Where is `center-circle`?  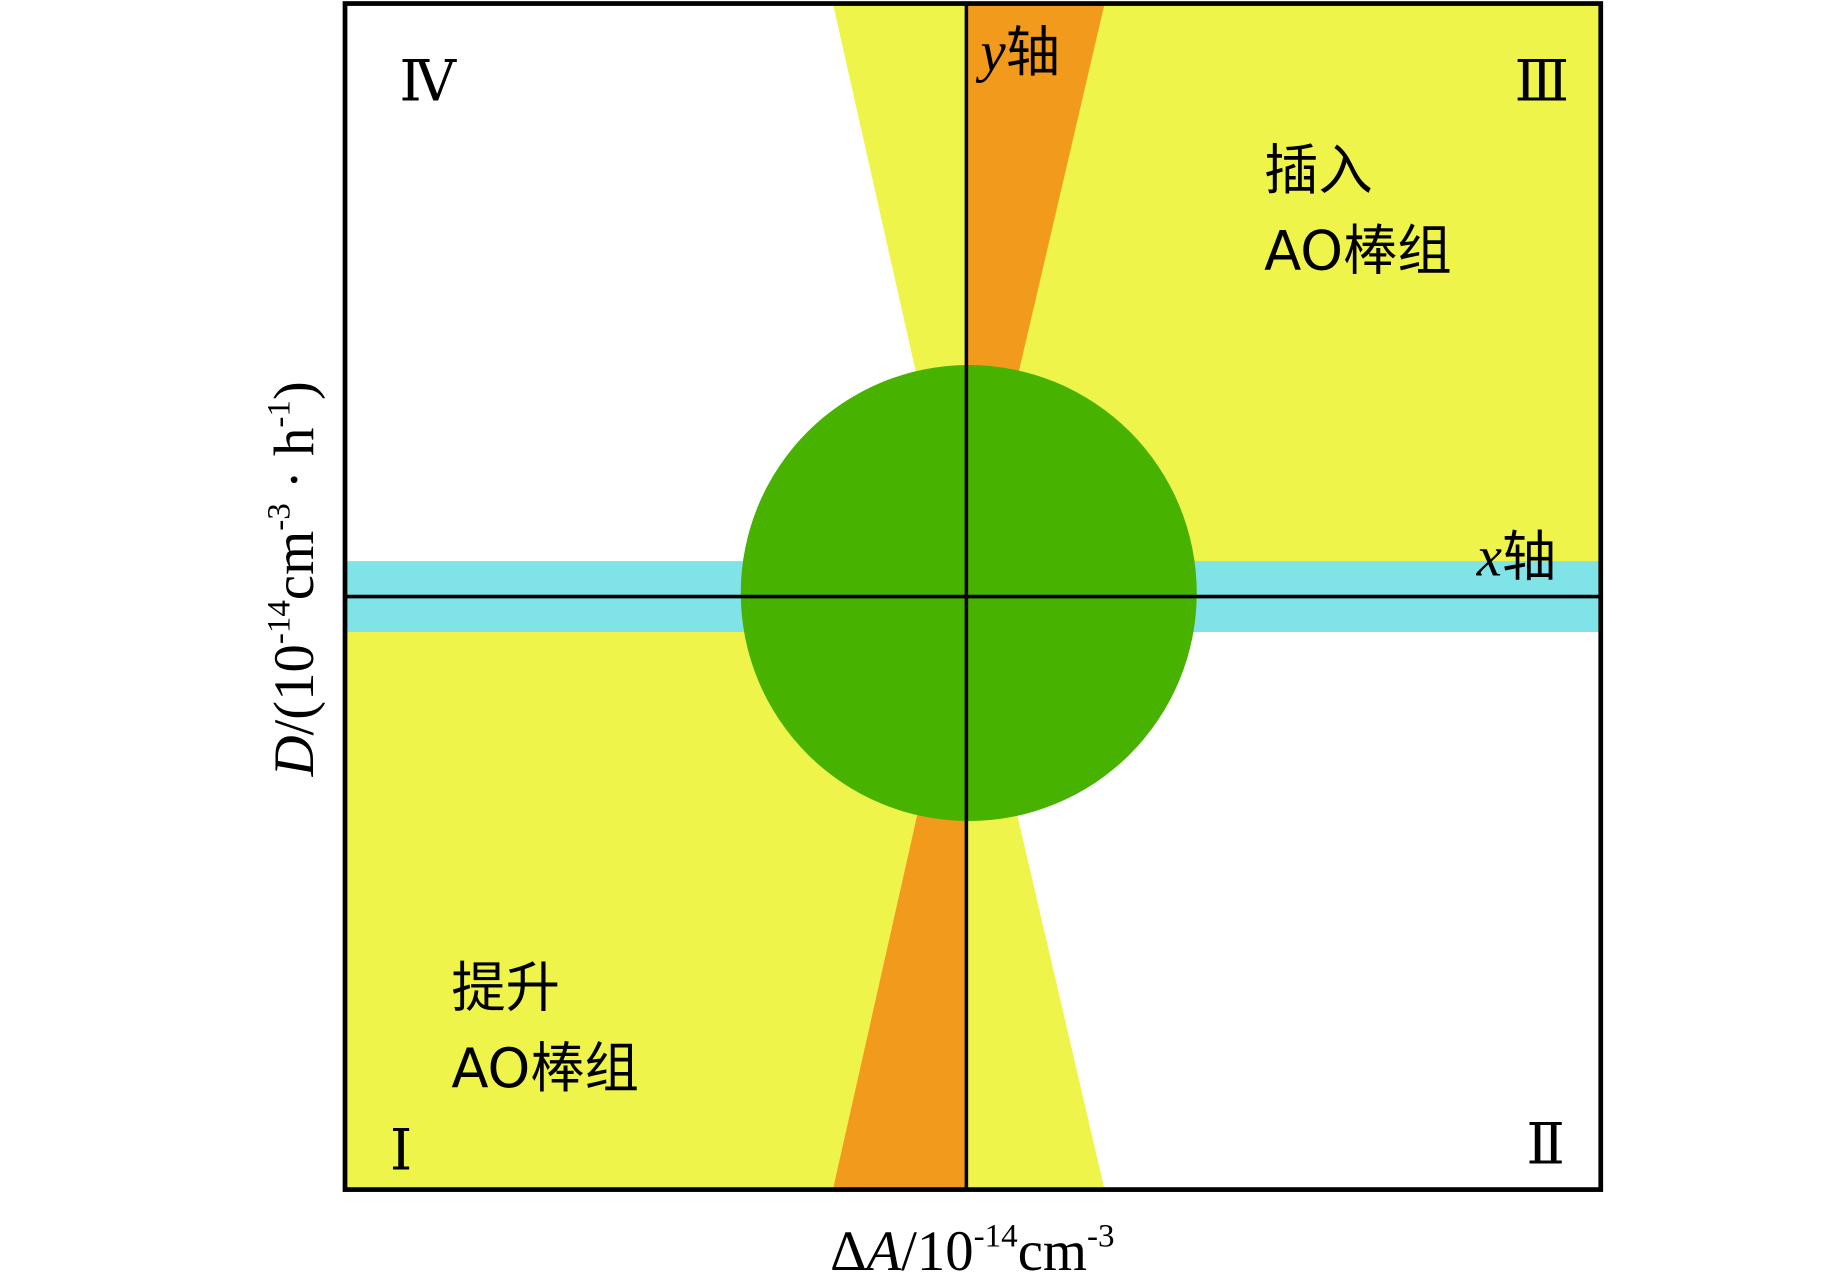
center-circle is located at coordinates (968, 593).